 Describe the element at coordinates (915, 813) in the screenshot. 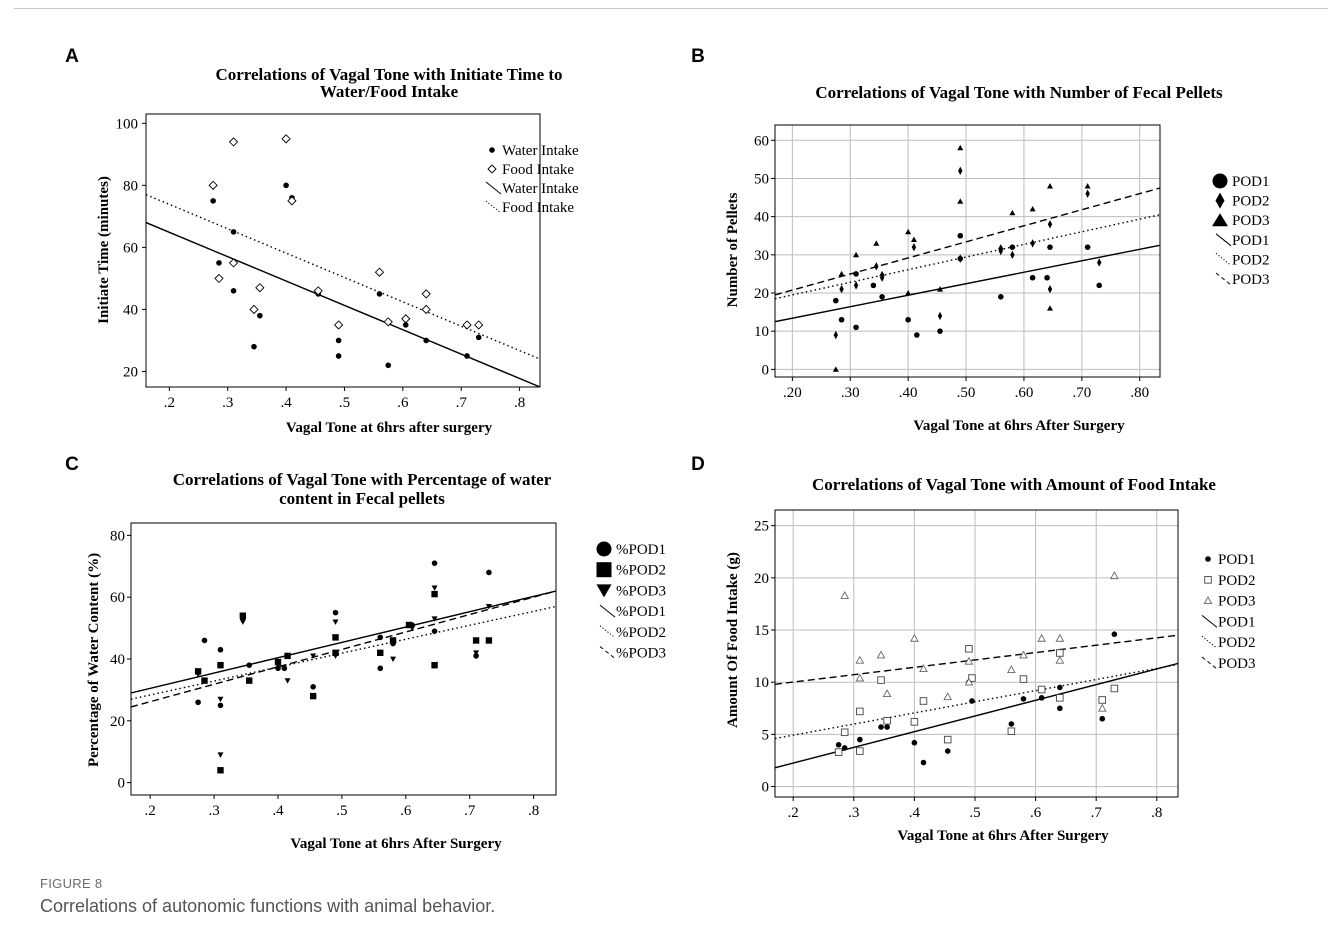

I see `panel-d-x-tick-label: .4` at that location.